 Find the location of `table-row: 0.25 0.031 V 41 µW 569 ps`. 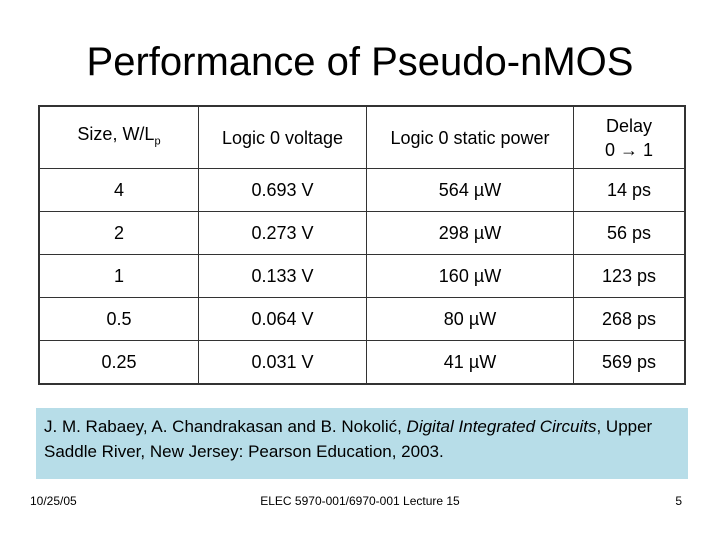

table-row: 0.25 0.031 V 41 µW 569 ps is located at coordinates (362, 362).